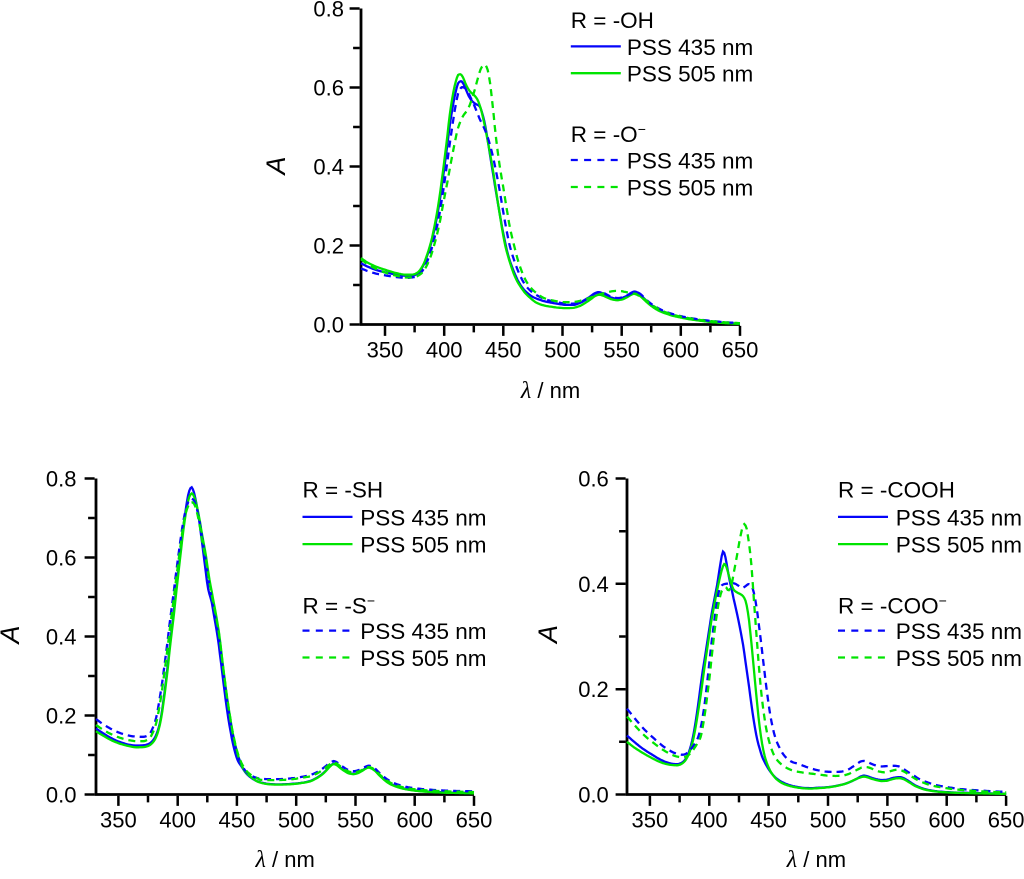 The height and width of the screenshot is (879, 1024). Describe the element at coordinates (608, 134) in the screenshot. I see `svg-text: R = -O−` at that location.